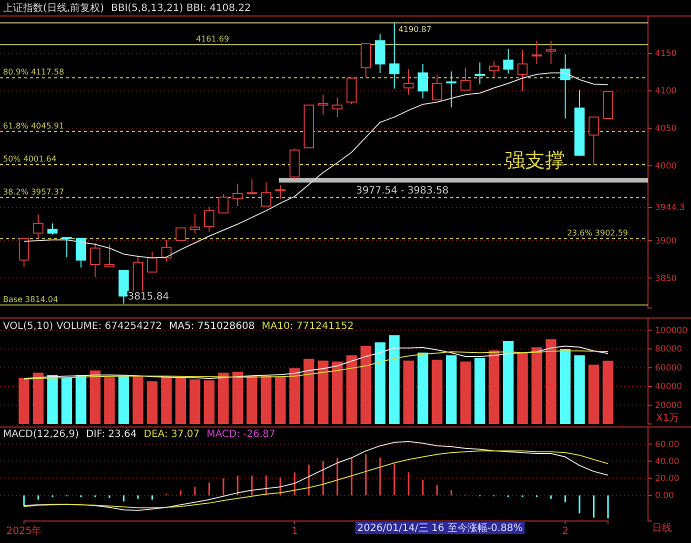 The width and height of the screenshot is (691, 543). Describe the element at coordinates (666, 279) in the screenshot. I see `y-tick-label: 3850` at that location.